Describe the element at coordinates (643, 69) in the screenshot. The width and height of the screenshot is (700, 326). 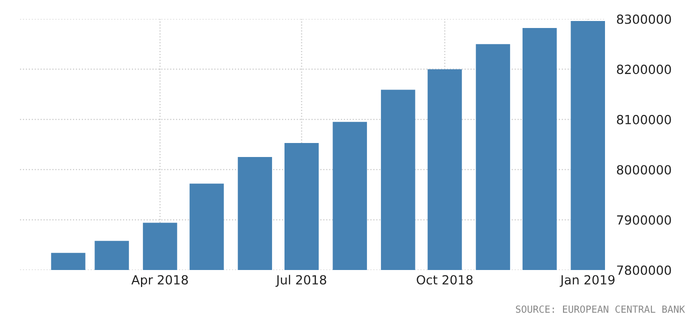
I see `y-tick-label: 8200000` at that location.